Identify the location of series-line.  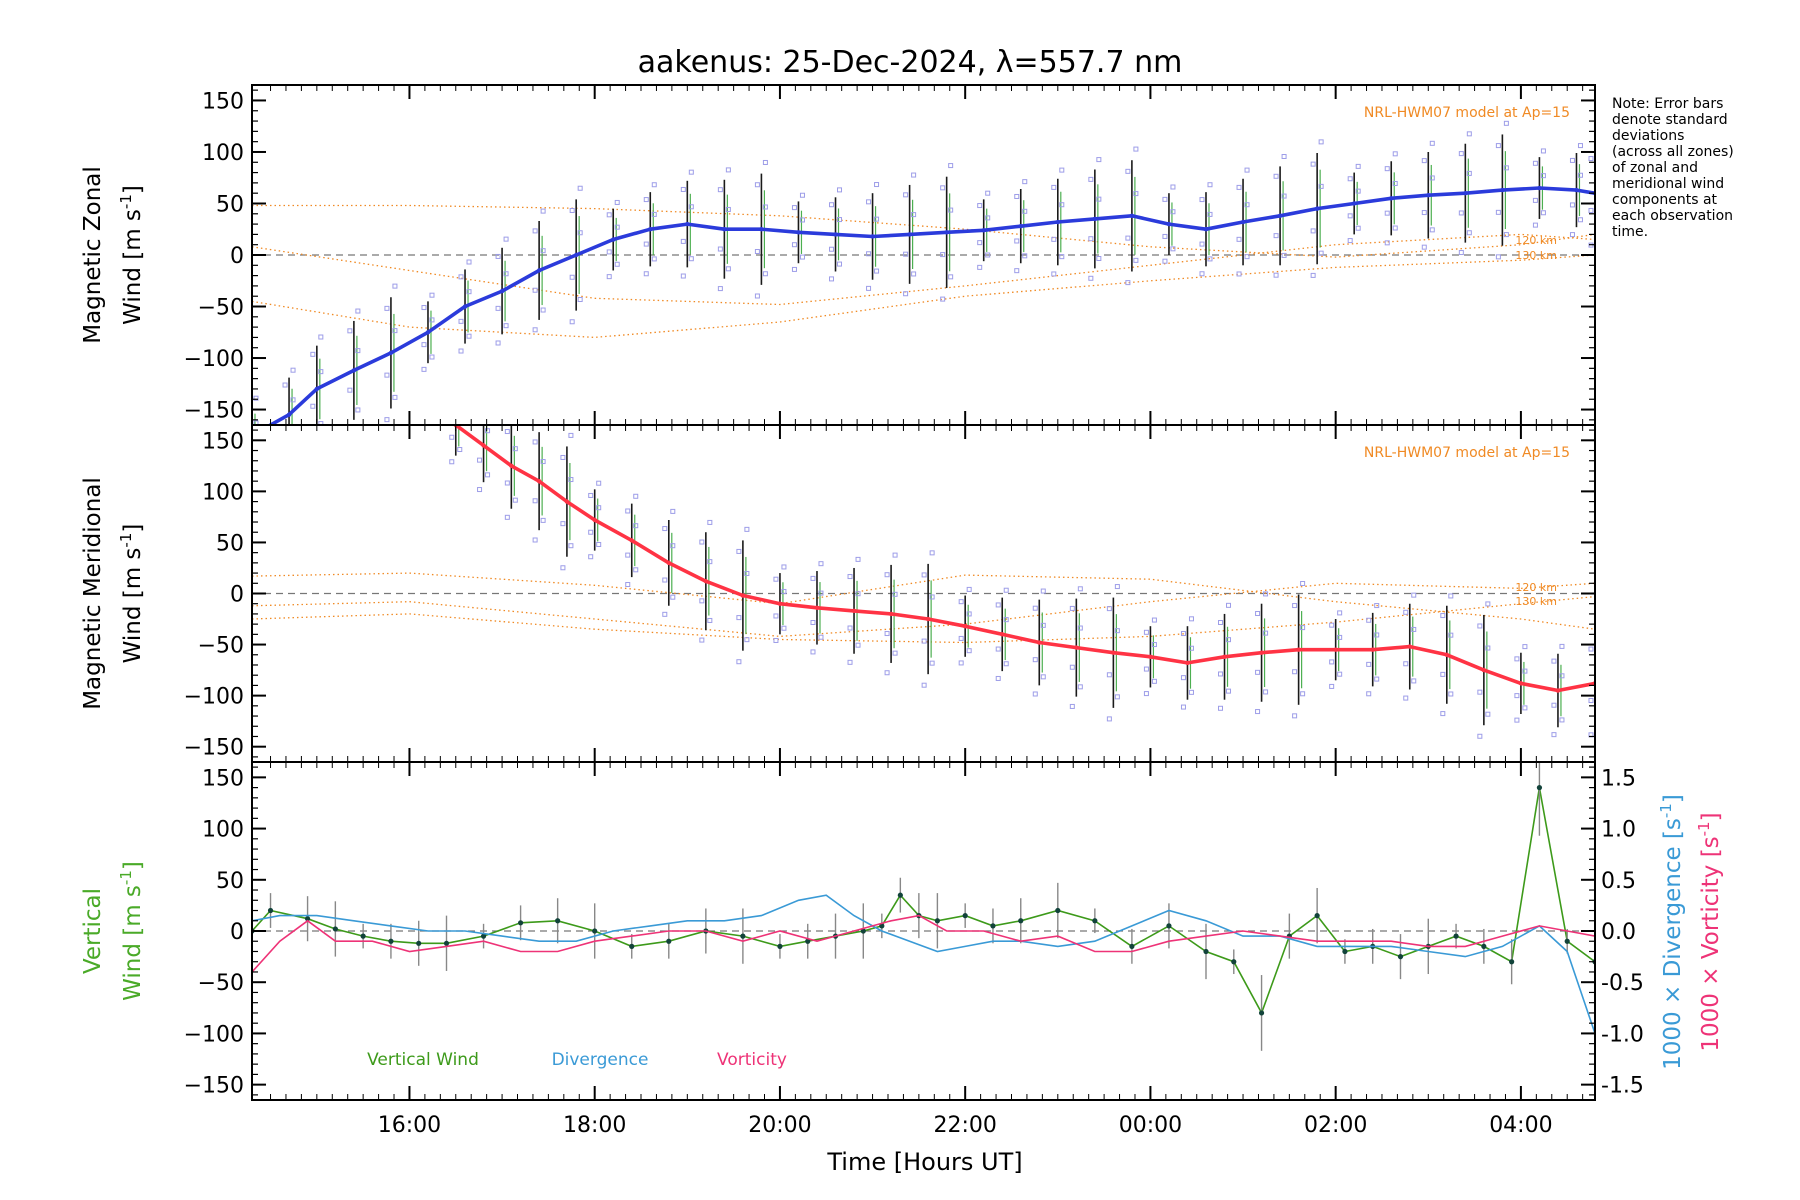
(923, 964).